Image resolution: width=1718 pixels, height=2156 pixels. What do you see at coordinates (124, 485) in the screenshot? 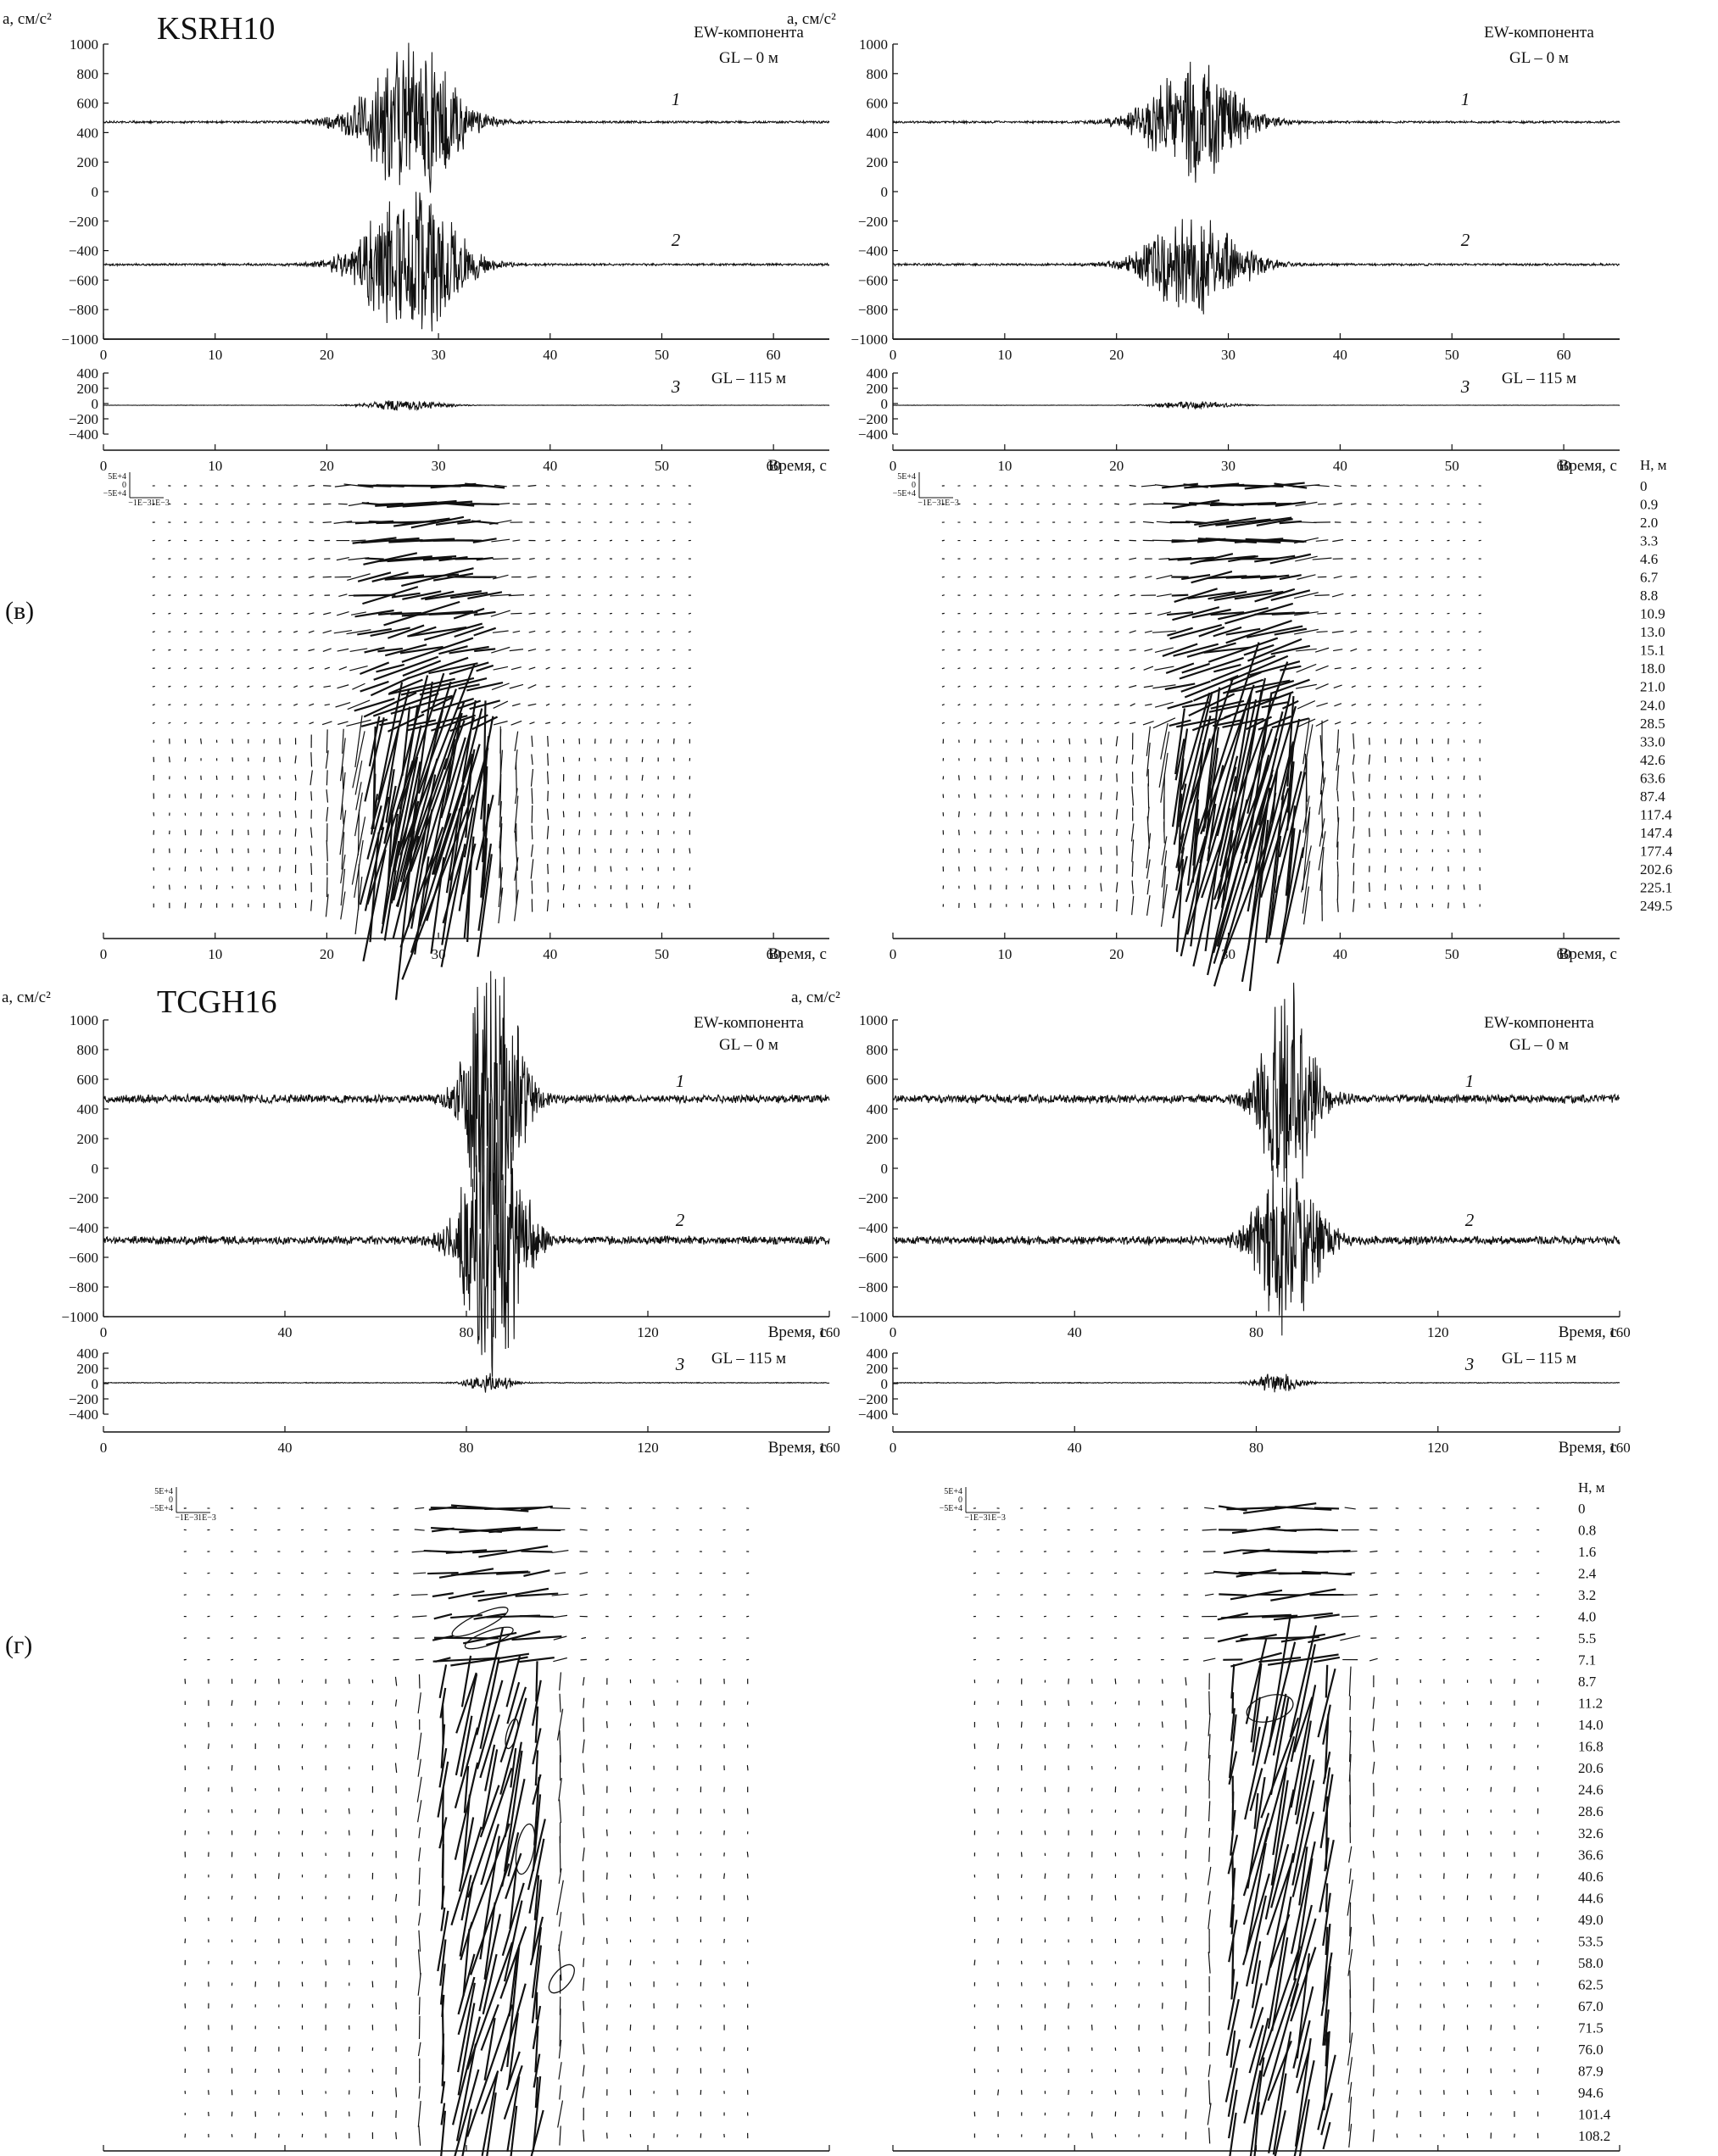
I see `scale-label: 0` at bounding box center [124, 485].